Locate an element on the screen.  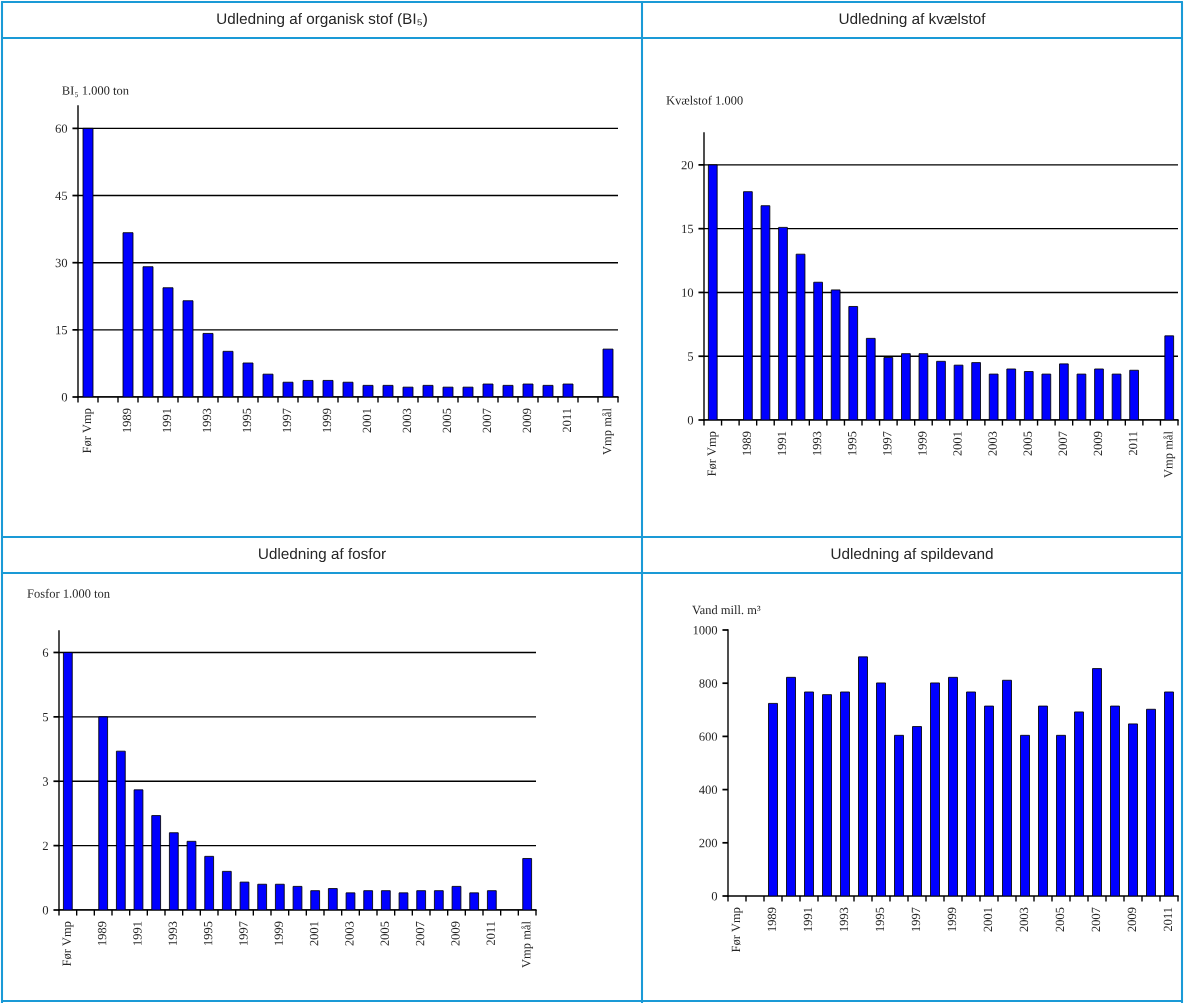
y-tick-label: 30 is located at coordinates (61, 263).